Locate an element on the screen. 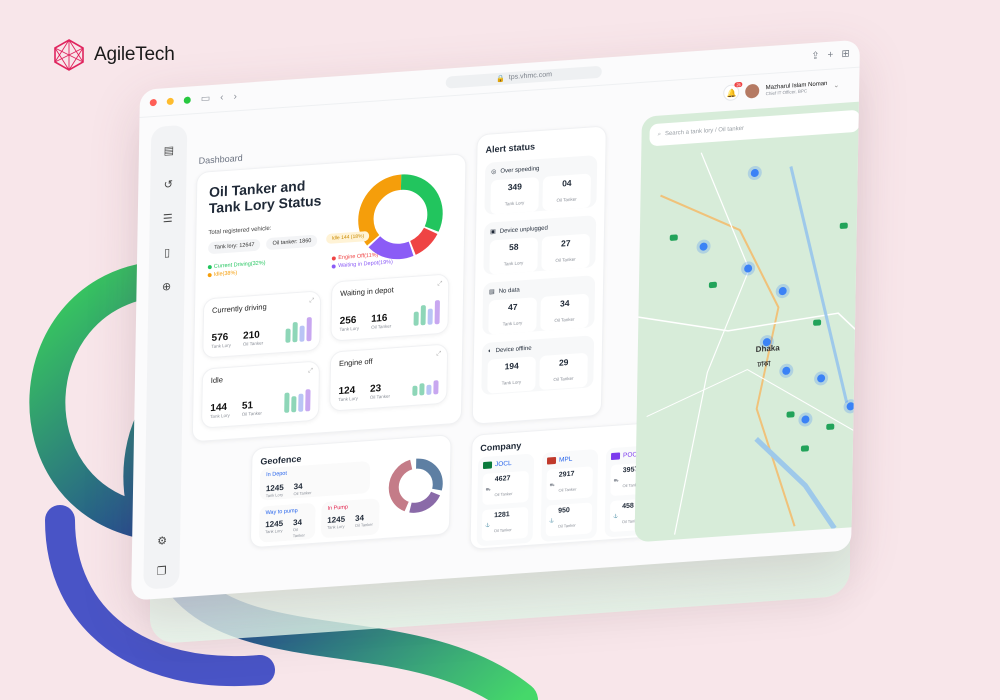  address-bar: 🔒 tps.vhmc.com is located at coordinates (524, 77).